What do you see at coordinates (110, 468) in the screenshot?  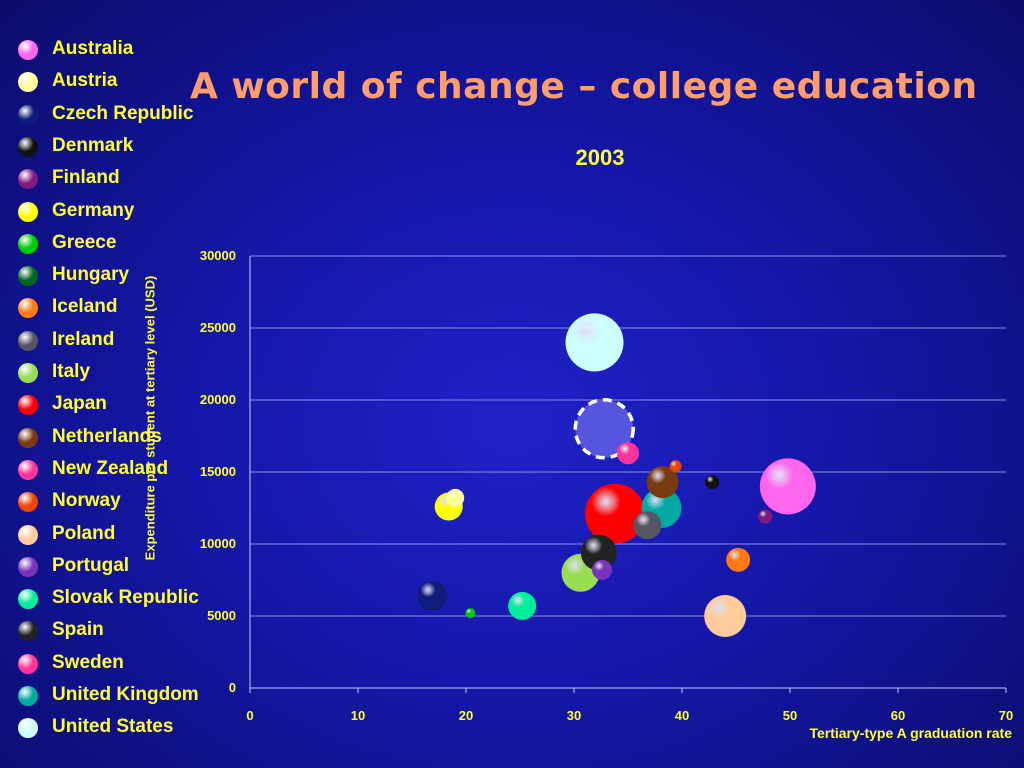 I see `legend-label: New Zealand` at bounding box center [110, 468].